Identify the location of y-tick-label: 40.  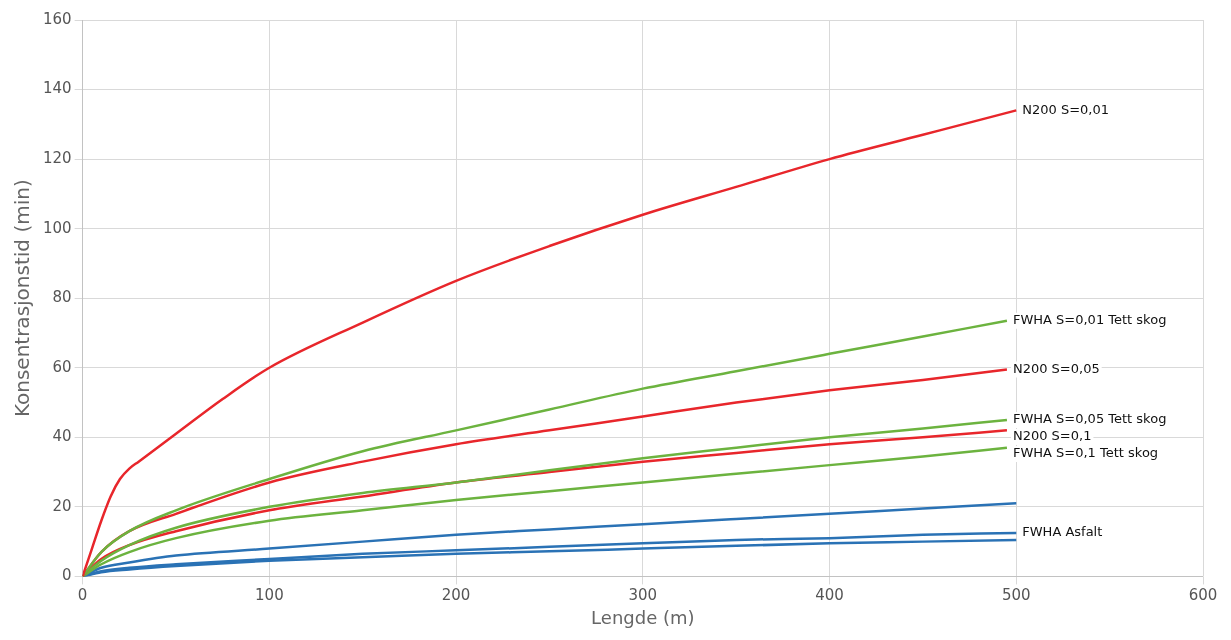
(62, 436).